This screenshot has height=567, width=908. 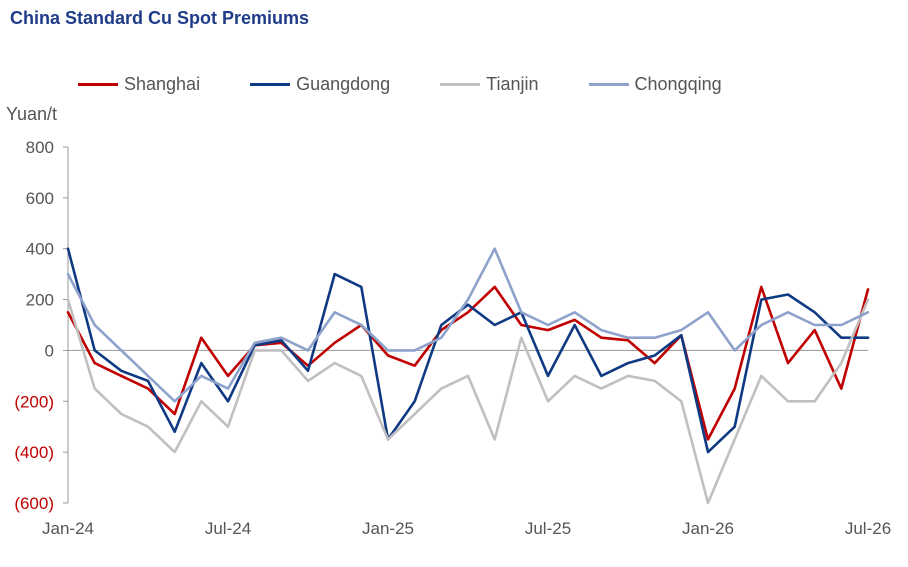 I want to click on chart-legend: Shanghai Guangdong Tianjin Chongqing, so click(x=425, y=84).